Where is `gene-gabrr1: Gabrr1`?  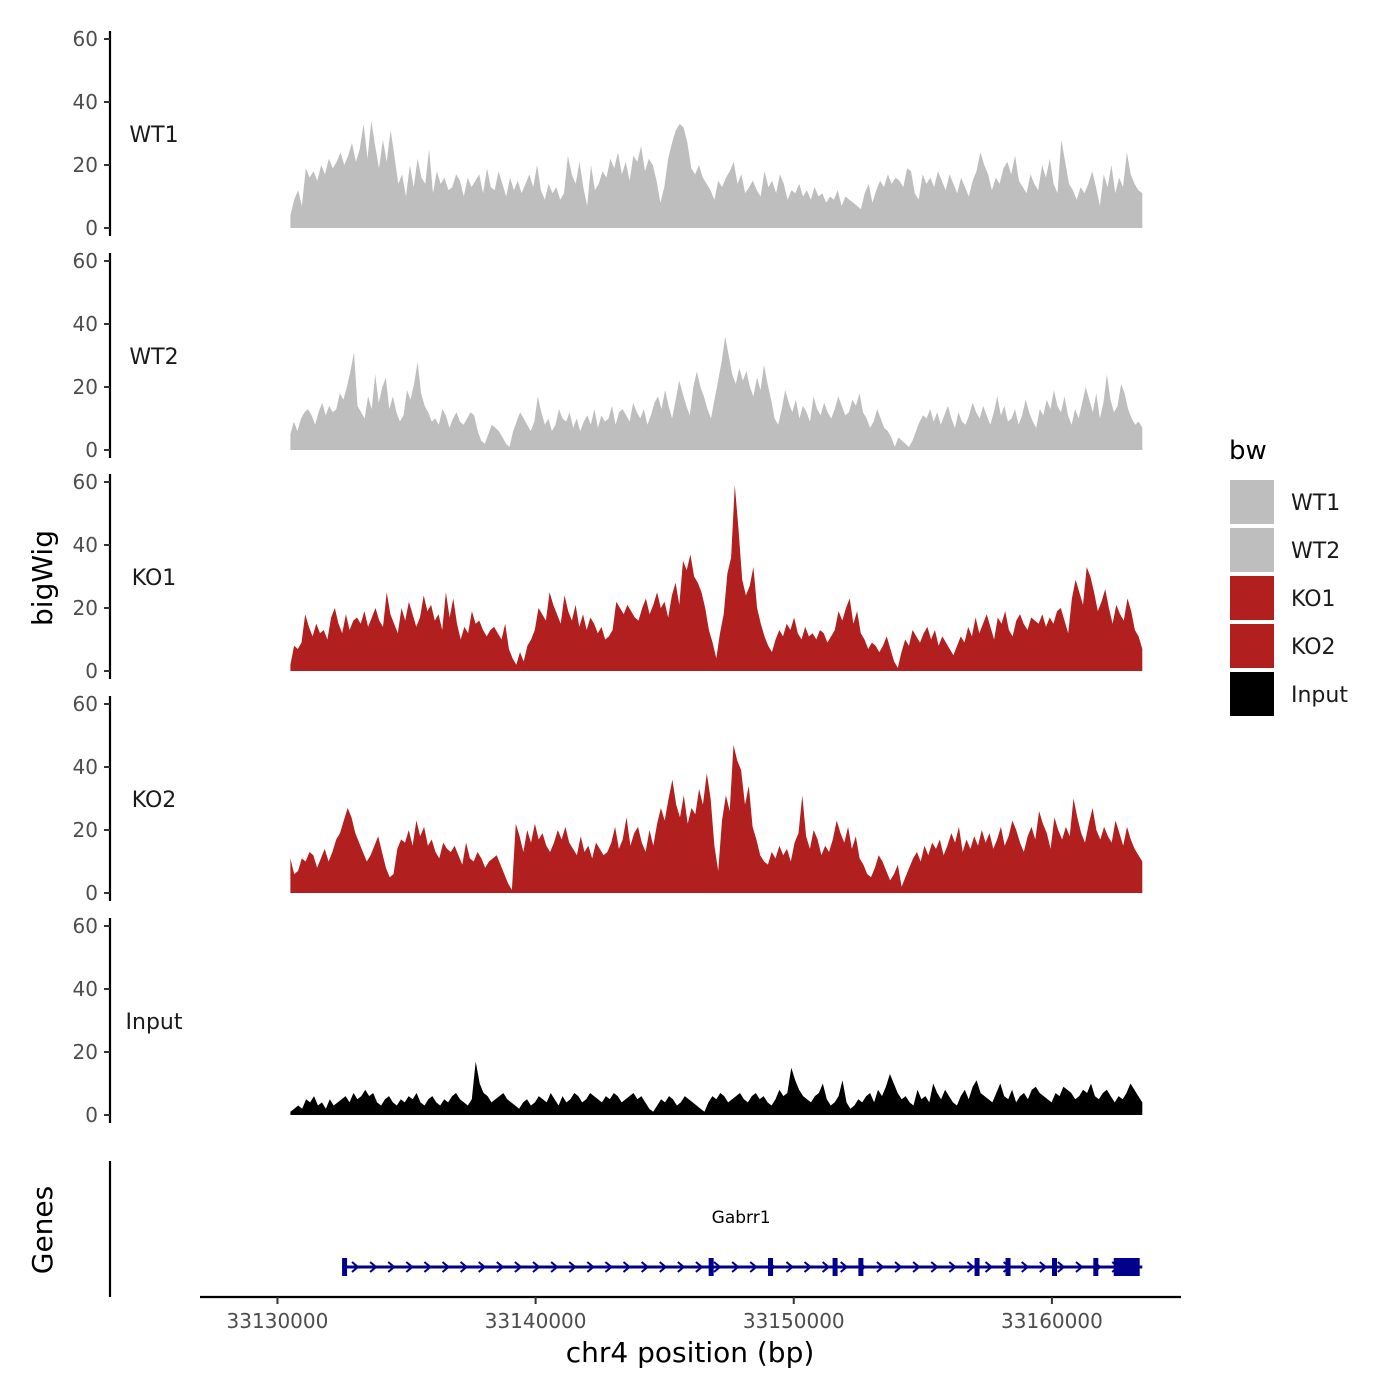
gene-gabrr1: Gabrr1 is located at coordinates (742, 1242).